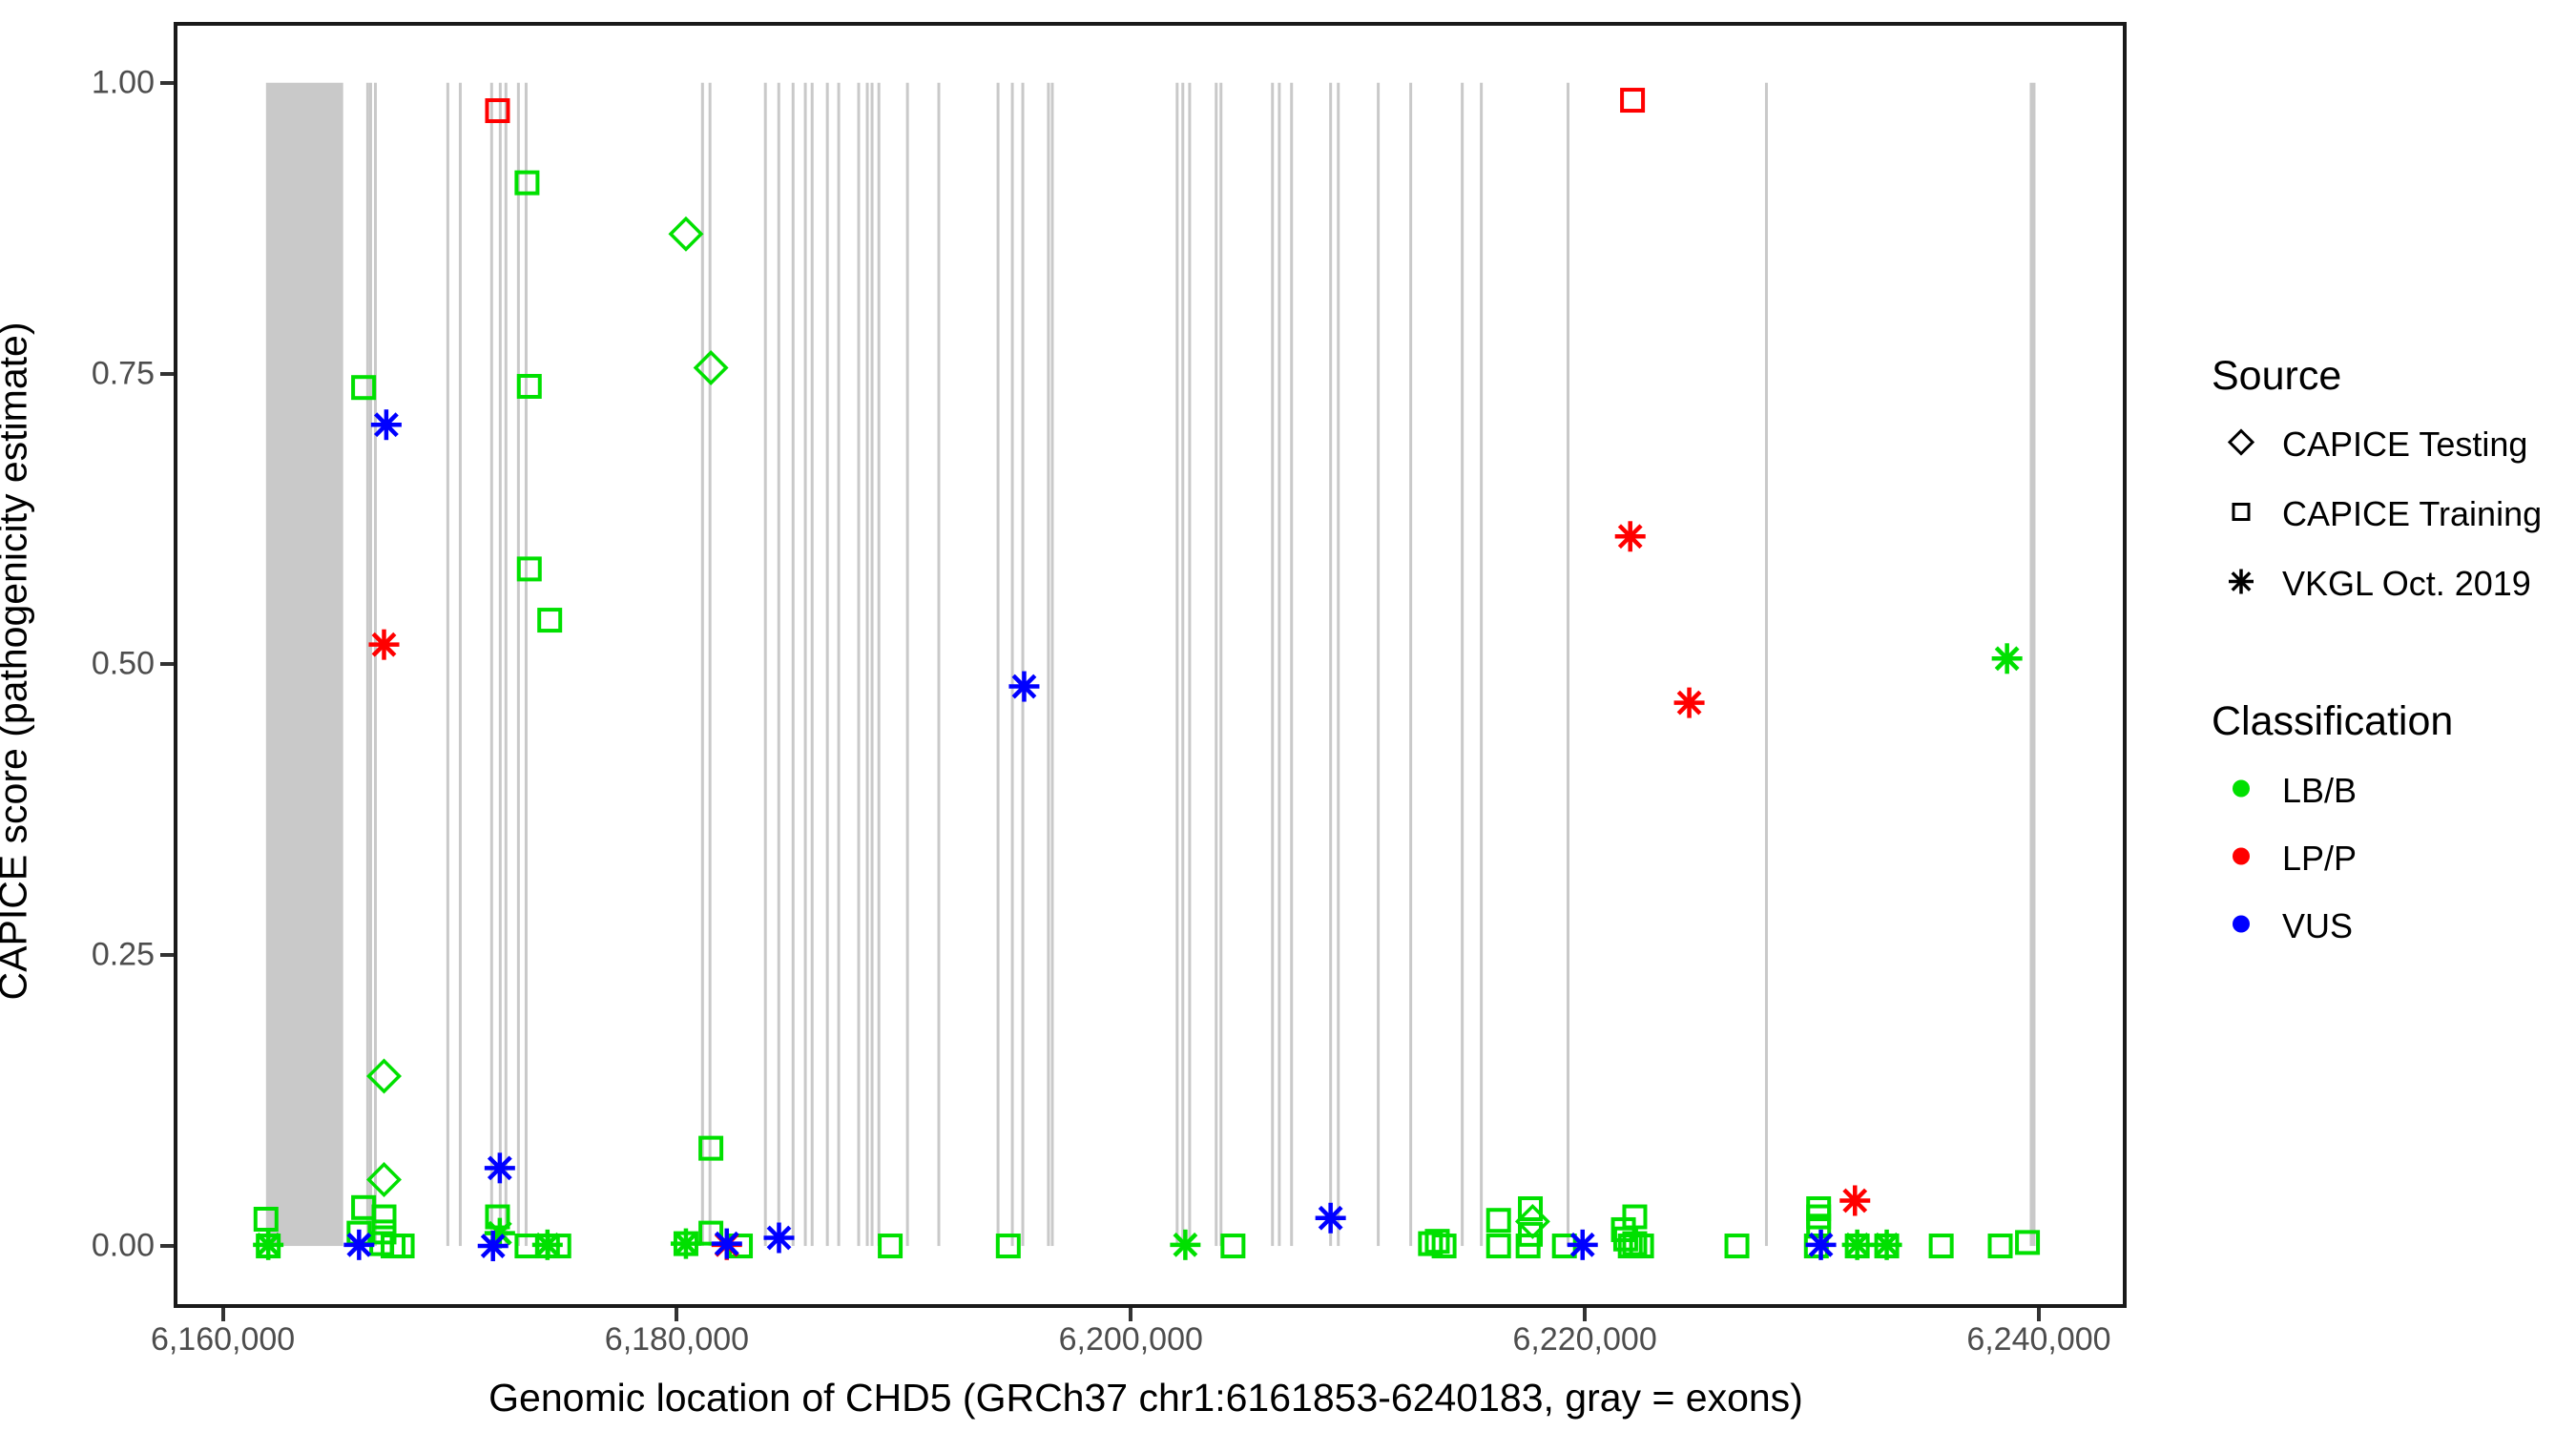  I want to click on legend-source-item-label: VKGL Oct. 2019, so click(2406, 583).